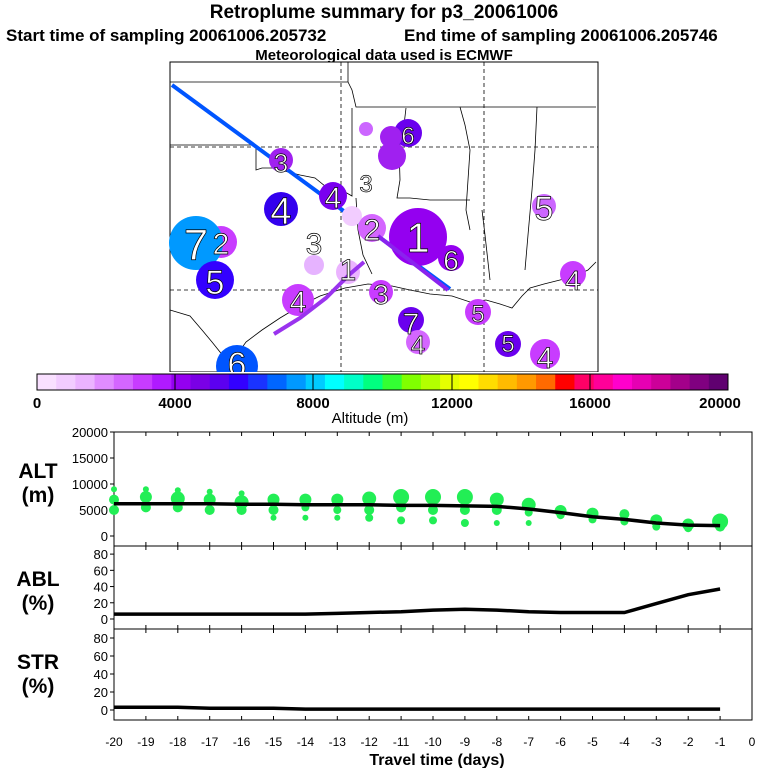 This screenshot has height=768, width=768. I want to click on cluster-label: 5, so click(507, 344).